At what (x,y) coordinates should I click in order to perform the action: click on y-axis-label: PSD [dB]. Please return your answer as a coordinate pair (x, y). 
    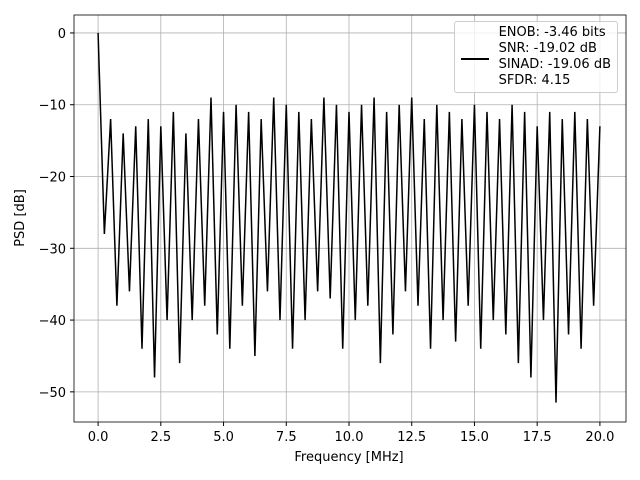
    Looking at the image, I should click on (20, 218).